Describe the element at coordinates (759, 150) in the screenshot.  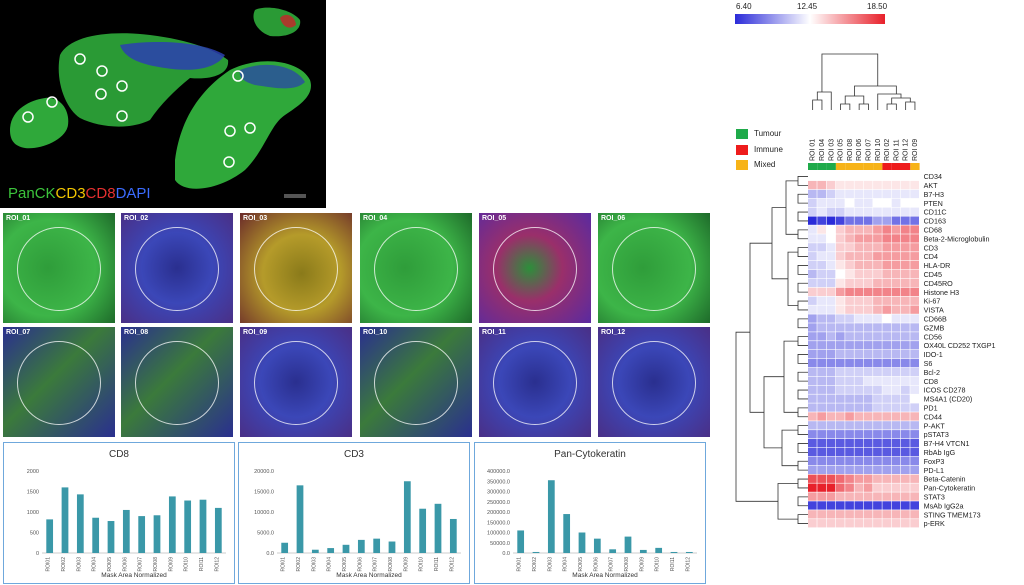
I see `legend-immune: Immune` at that location.